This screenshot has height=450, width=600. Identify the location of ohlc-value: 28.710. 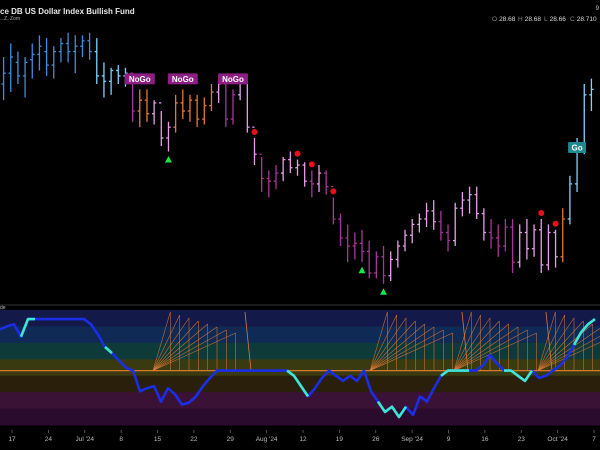
(586, 19).